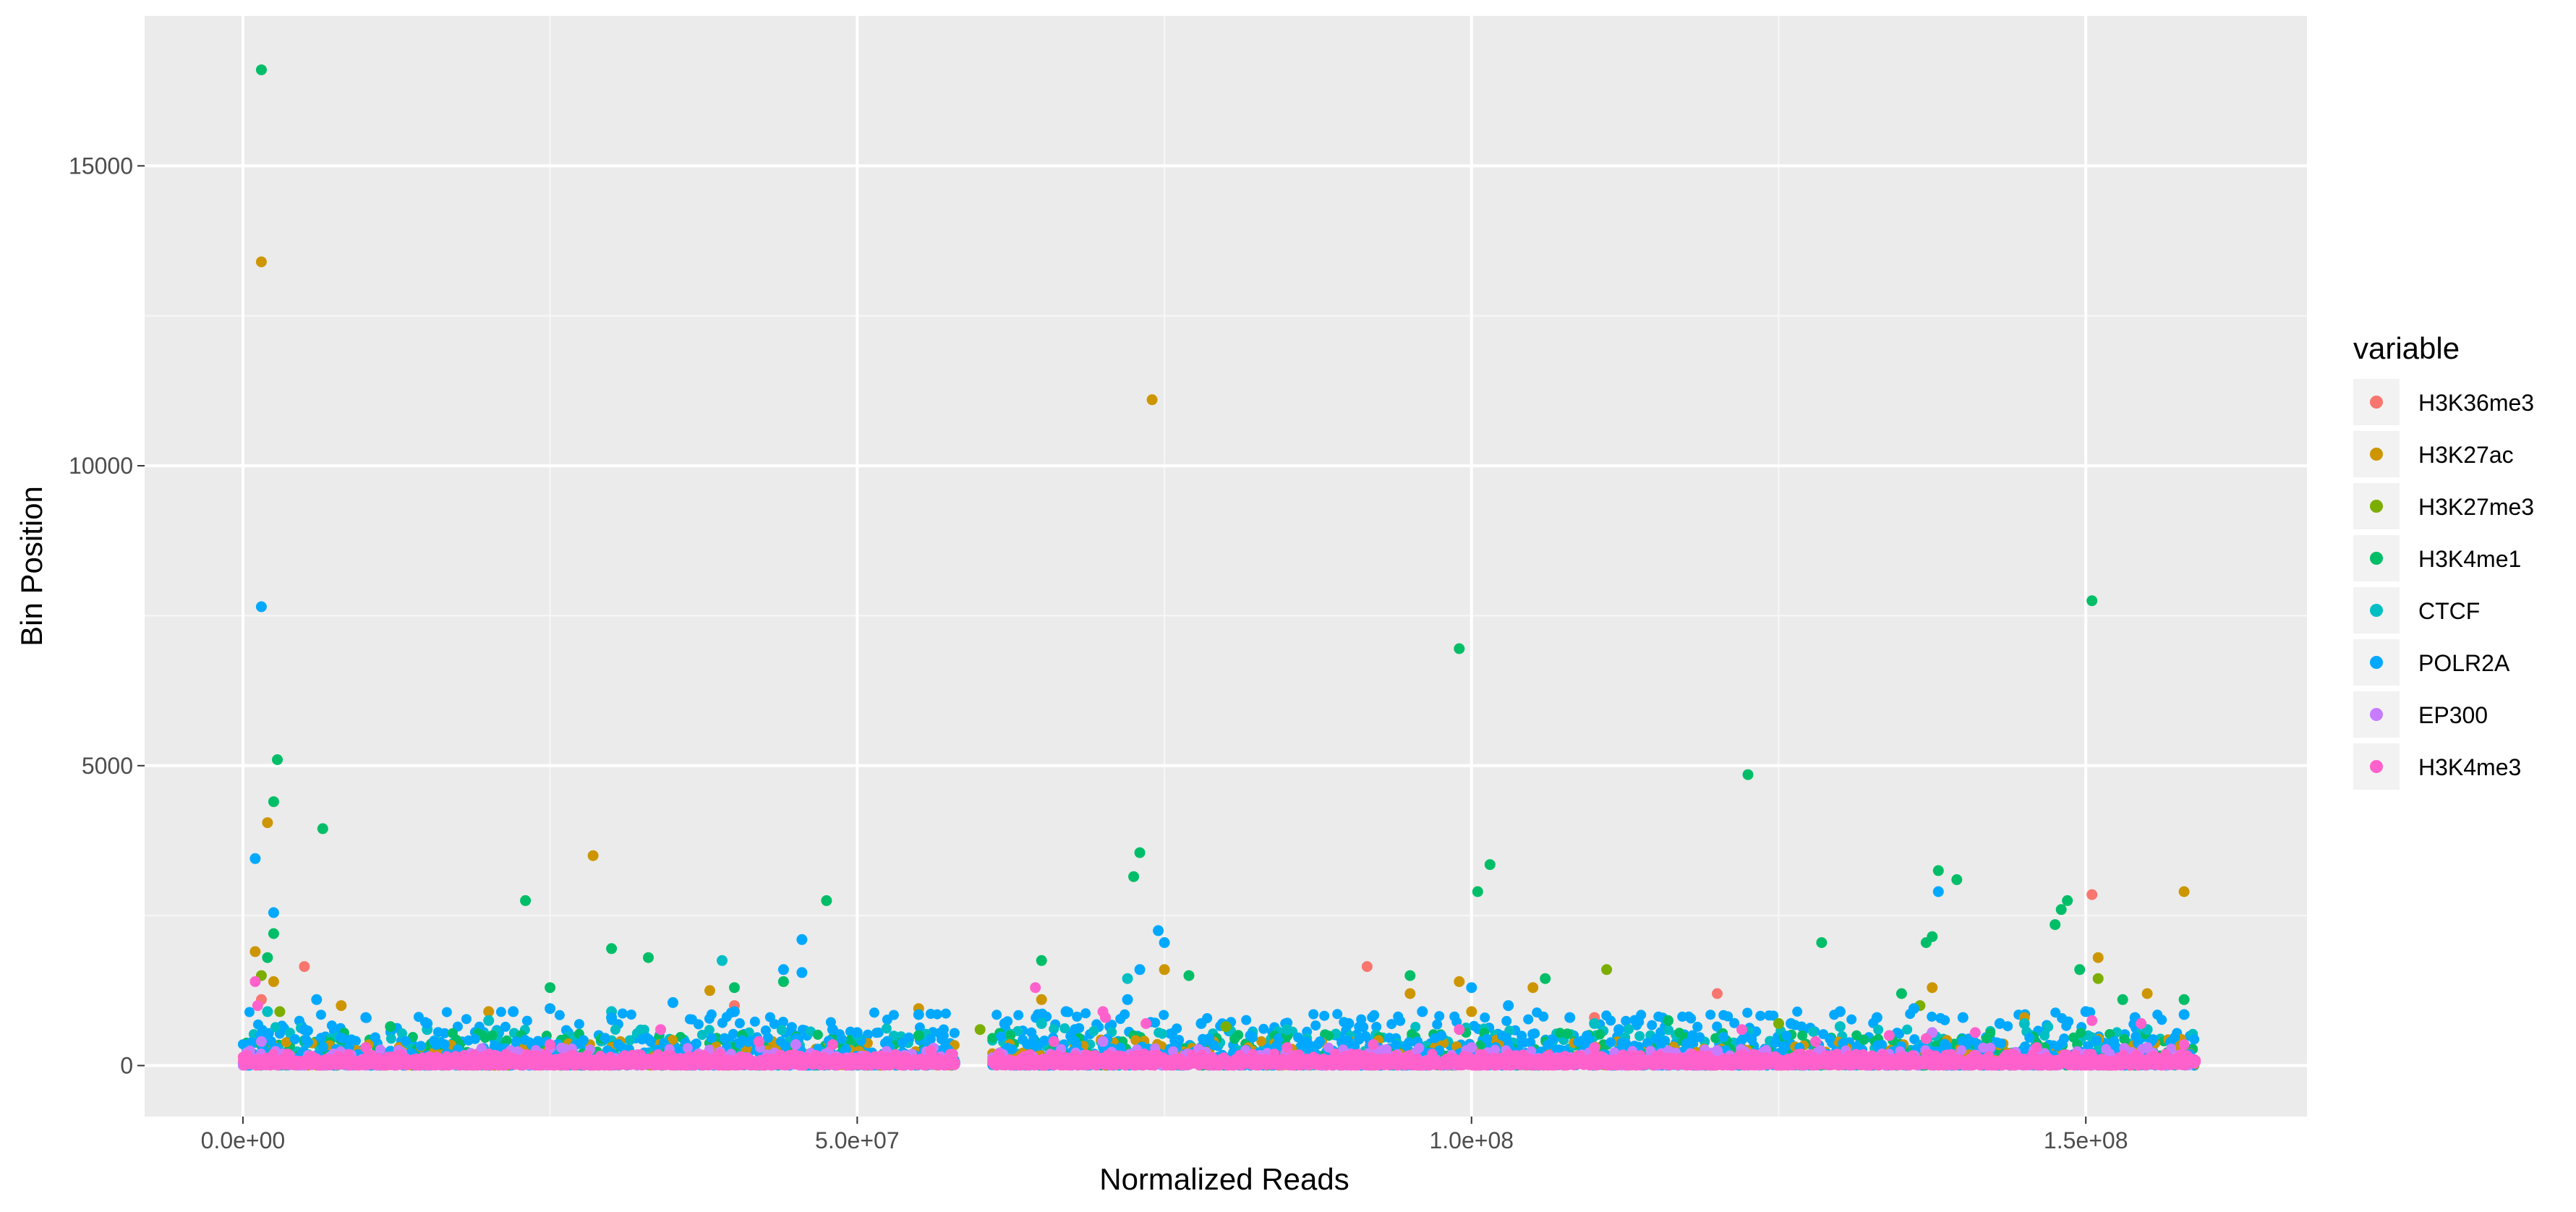 This screenshot has width=2576, height=1212. What do you see at coordinates (955, 1062) in the screenshot?
I see `band-point-h3k4me3-base` at bounding box center [955, 1062].